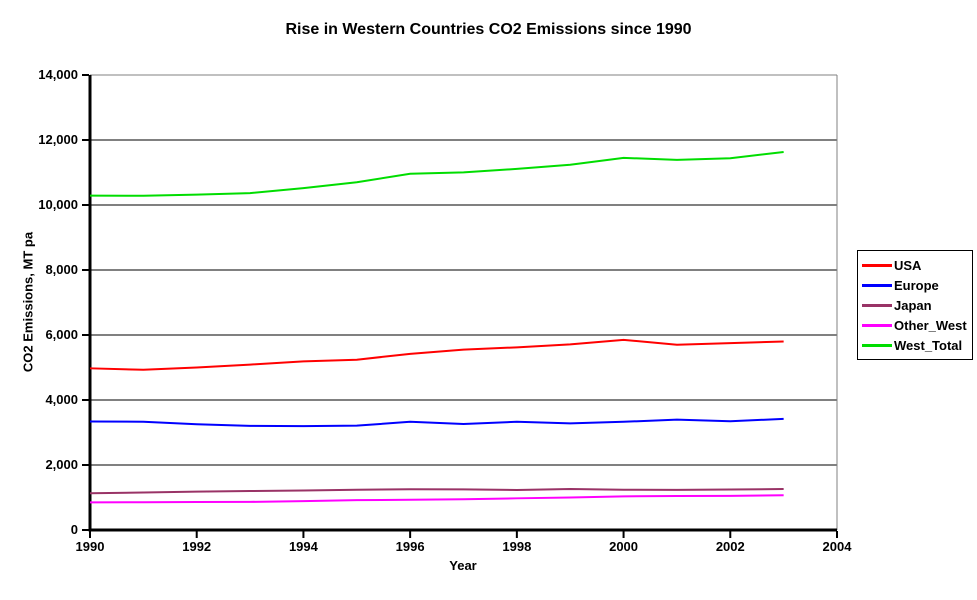 Image resolution: width=977 pixels, height=600 pixels. Describe the element at coordinates (58, 139) in the screenshot. I see `y-tick-label: 12,000` at that location.